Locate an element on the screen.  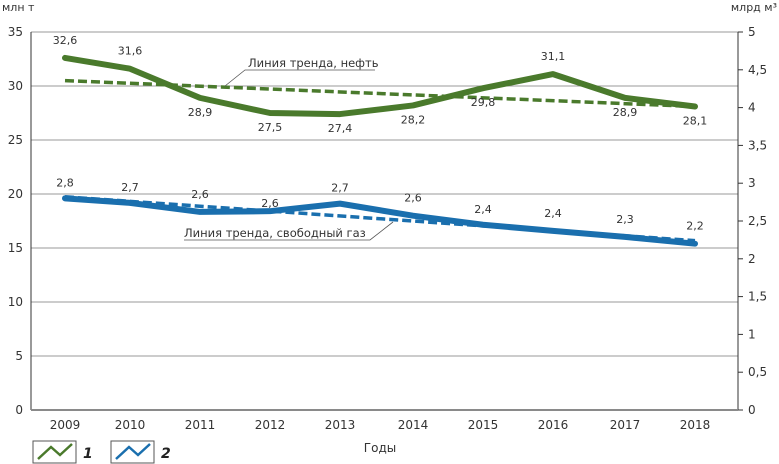
x-tick-label: 2010 is located at coordinates (130, 425).